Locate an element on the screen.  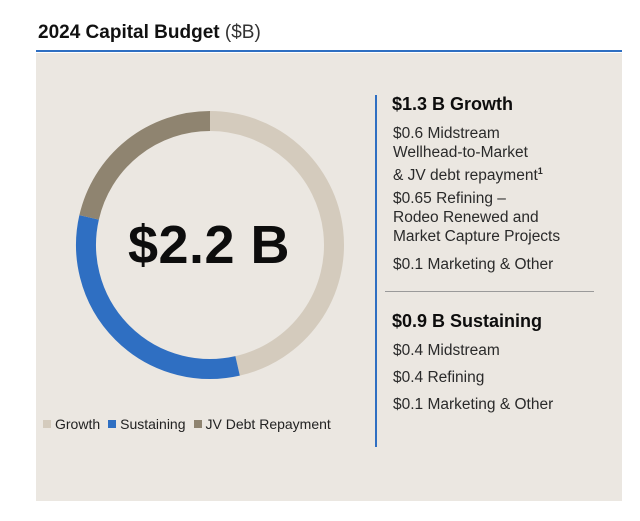
growth-item-marketing-line-1: $0.1 Marketing & Other is located at coordinates (473, 264).